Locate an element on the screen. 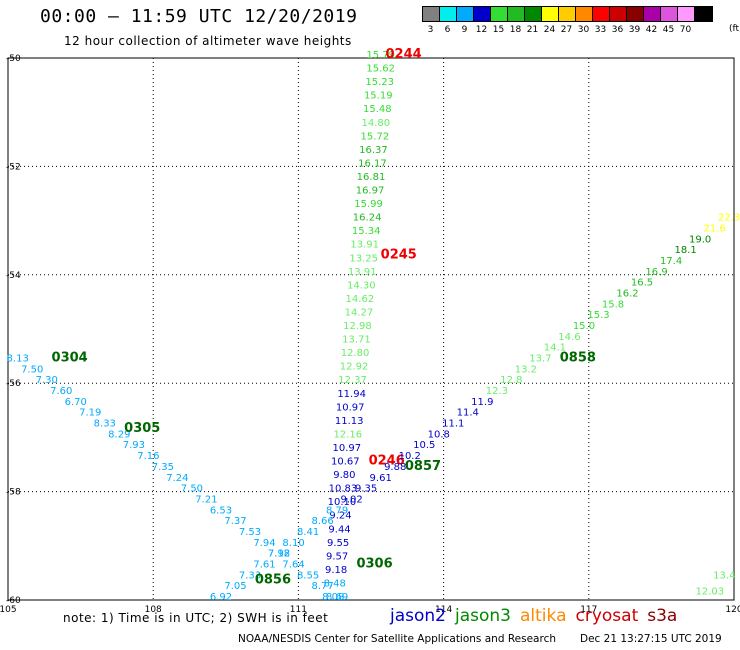 Image resolution: width=740 pixels, height=650 pixels. wave-height-label: 7.37 is located at coordinates (235, 521).